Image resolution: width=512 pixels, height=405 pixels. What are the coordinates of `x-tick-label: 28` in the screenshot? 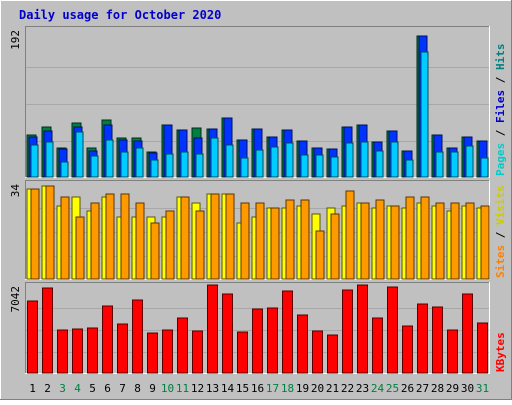 It's located at (437, 388).